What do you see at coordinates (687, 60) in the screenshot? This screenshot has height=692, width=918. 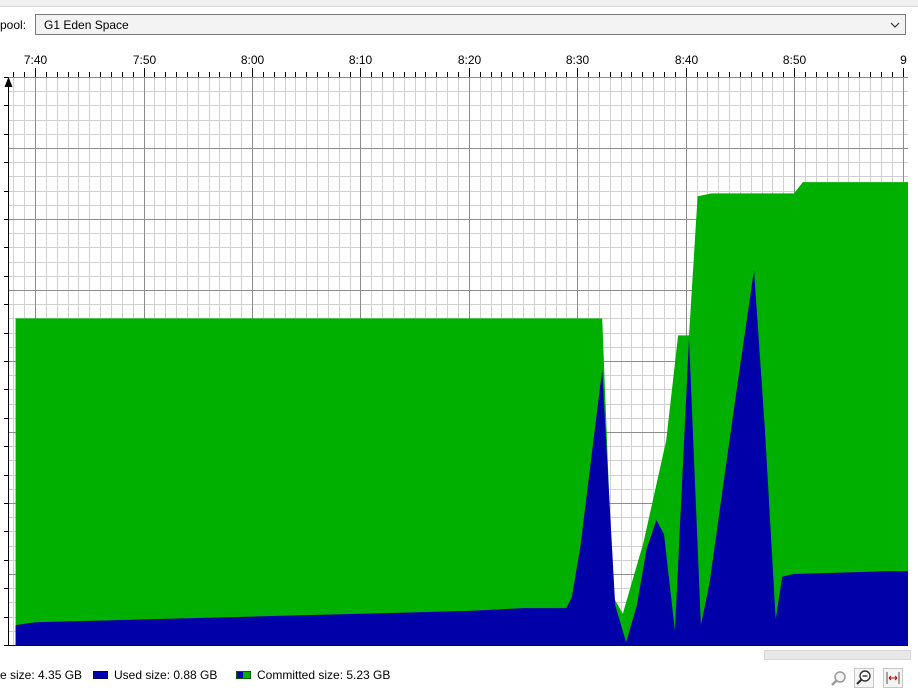 I see `x-tick-label: 8:40` at bounding box center [687, 60].